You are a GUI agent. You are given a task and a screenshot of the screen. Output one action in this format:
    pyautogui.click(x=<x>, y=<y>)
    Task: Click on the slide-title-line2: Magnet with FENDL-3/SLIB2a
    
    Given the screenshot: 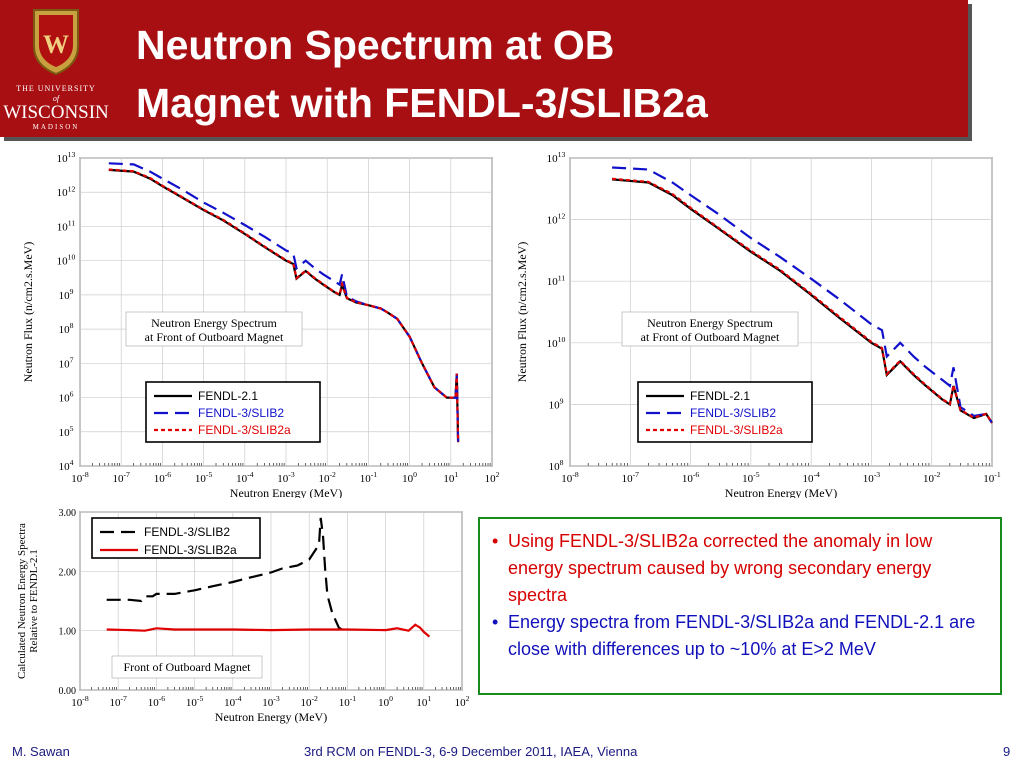 What is the action you would take?
    pyautogui.click(x=422, y=103)
    